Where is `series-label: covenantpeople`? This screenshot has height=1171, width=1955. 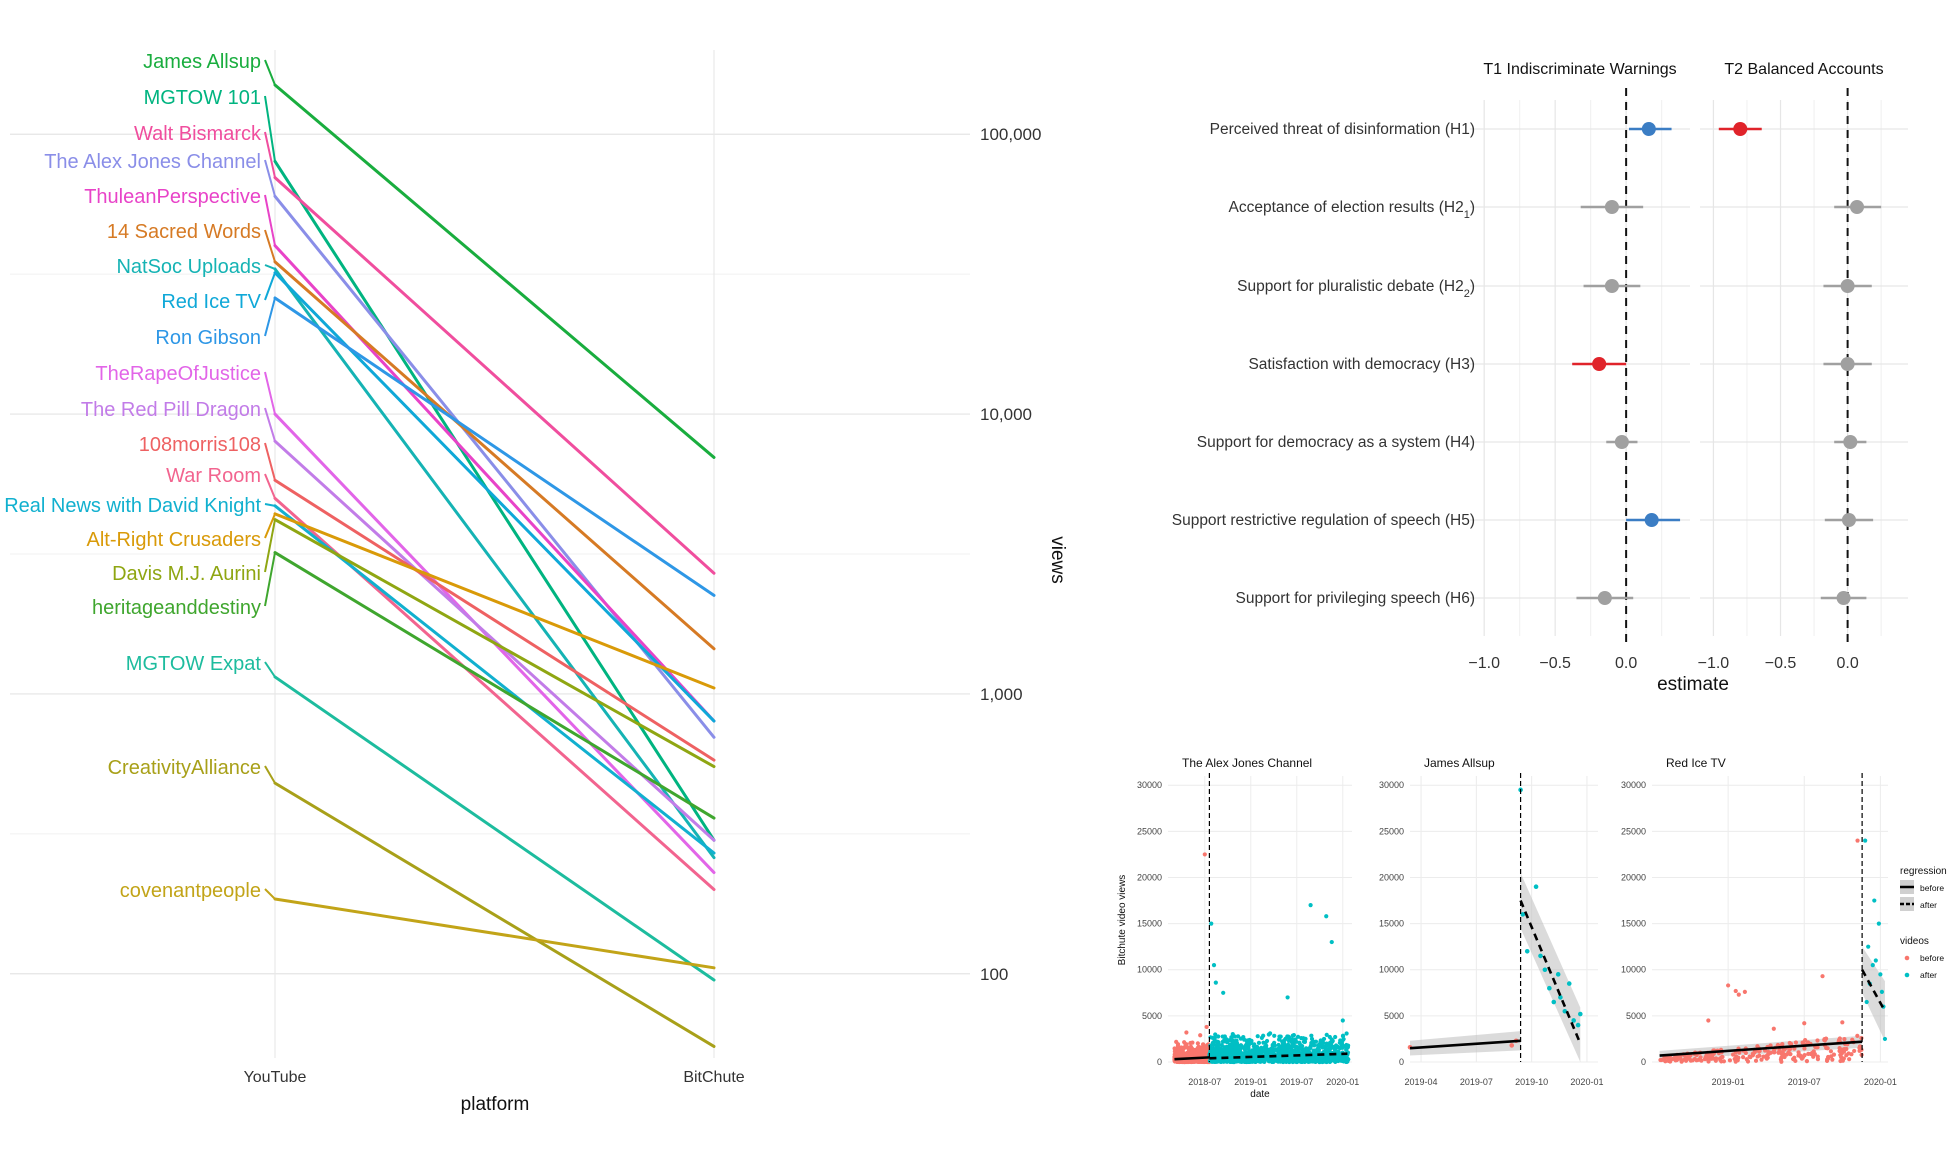
series-label: covenantpeople is located at coordinates (190, 891).